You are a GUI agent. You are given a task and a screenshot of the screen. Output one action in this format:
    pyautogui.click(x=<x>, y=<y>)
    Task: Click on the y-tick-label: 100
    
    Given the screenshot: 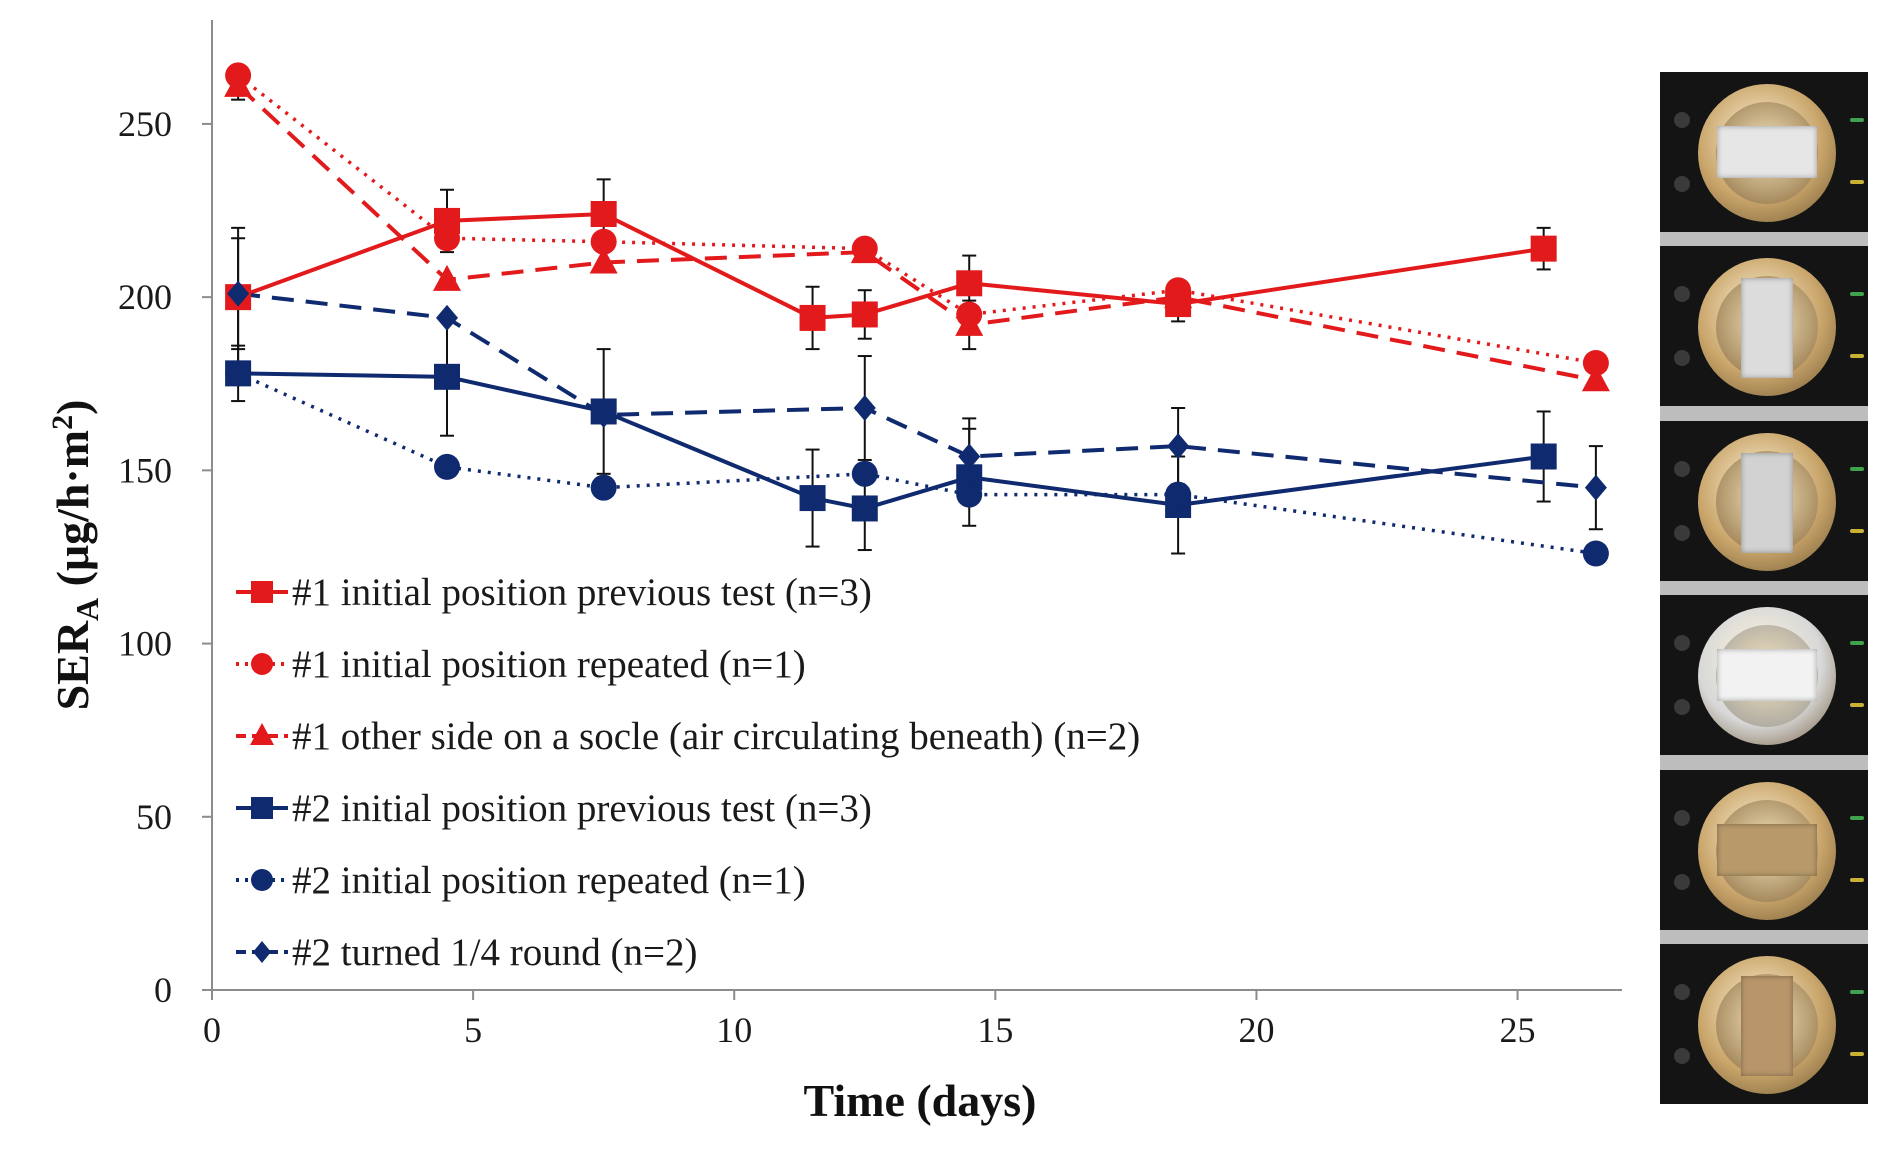 What is the action you would take?
    pyautogui.click(x=145, y=644)
    